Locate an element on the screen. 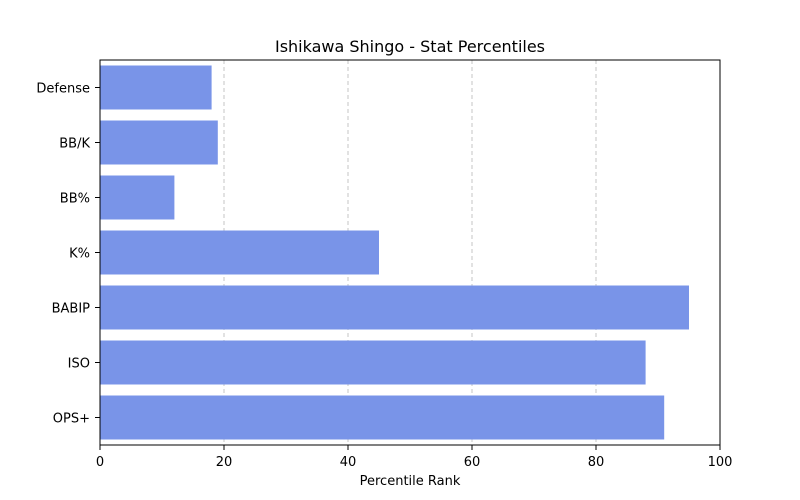  x-tick-label: 0 is located at coordinates (100, 462).